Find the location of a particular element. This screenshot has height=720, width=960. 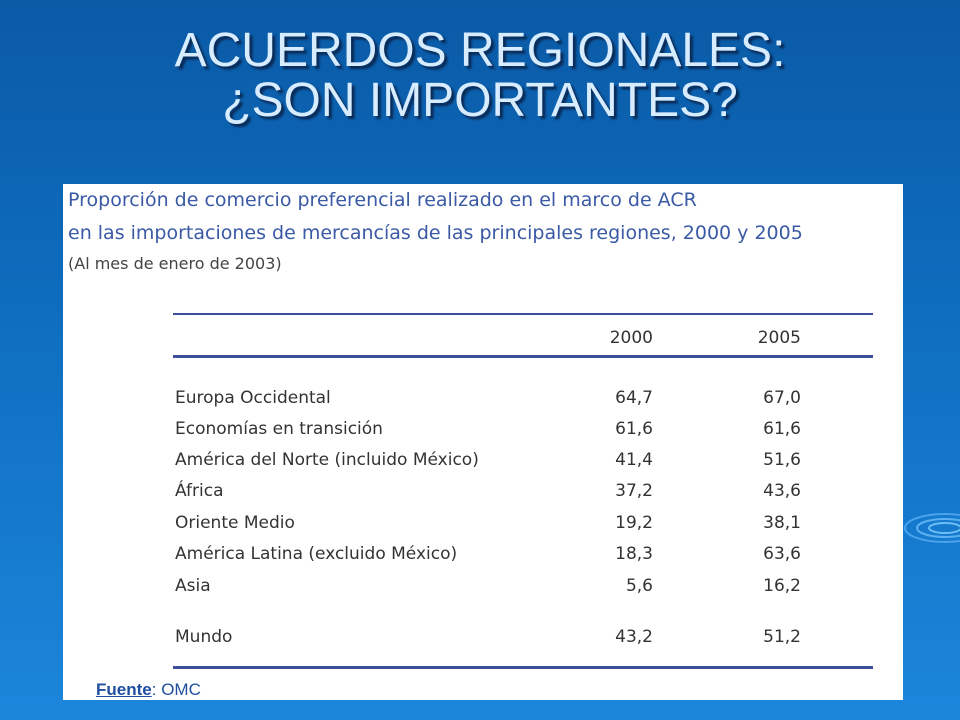

column-header-2005: 2005 is located at coordinates (779, 338).